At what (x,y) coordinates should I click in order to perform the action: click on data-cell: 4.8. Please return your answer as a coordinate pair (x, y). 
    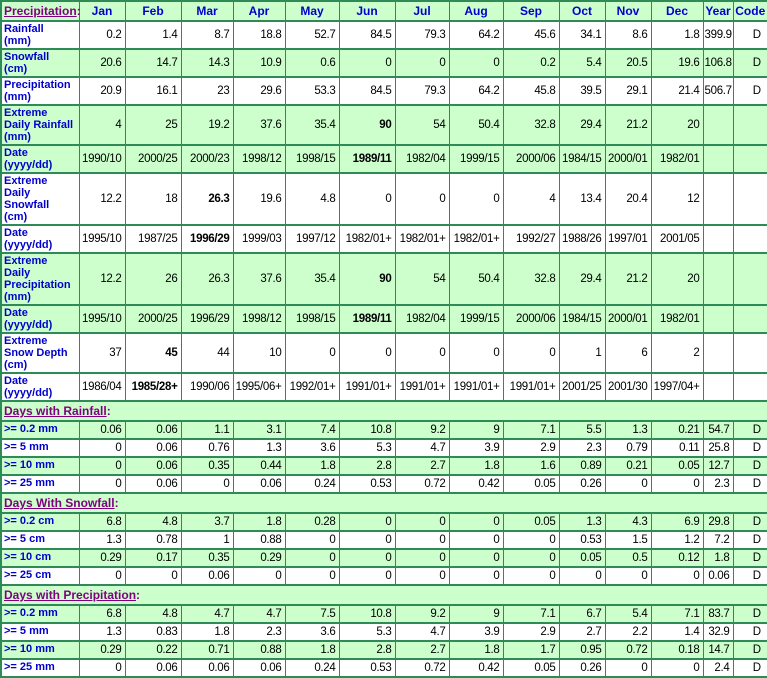
    Looking at the image, I should click on (312, 199).